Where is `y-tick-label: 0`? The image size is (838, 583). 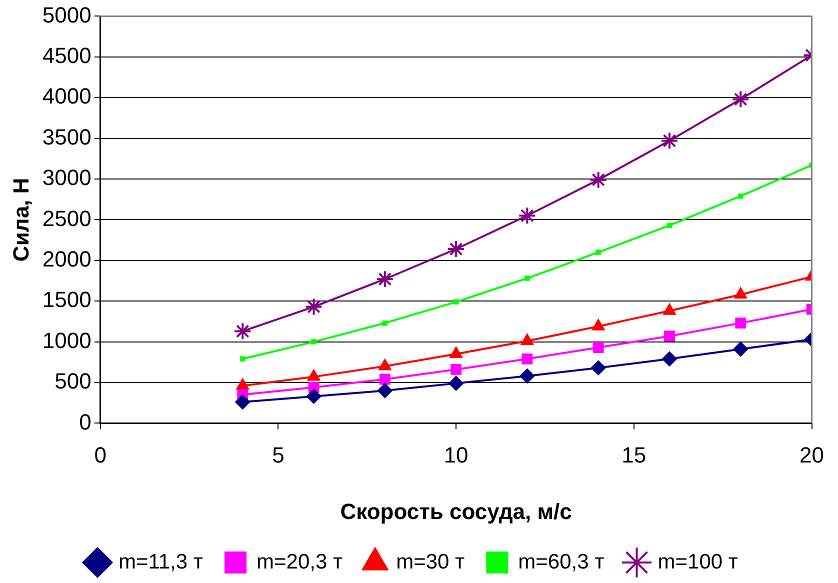
y-tick-label: 0 is located at coordinates (85, 421).